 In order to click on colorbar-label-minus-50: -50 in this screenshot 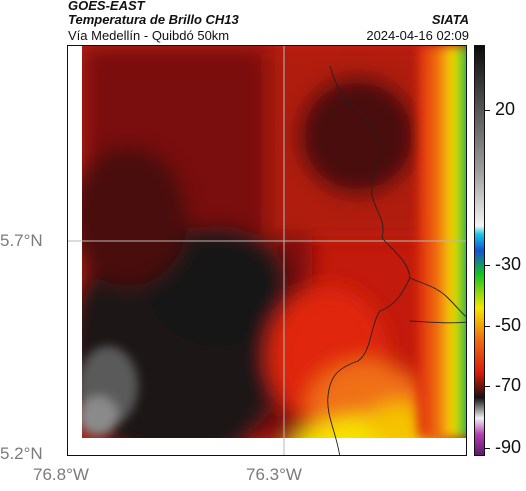, I will do `click(508, 325)`.